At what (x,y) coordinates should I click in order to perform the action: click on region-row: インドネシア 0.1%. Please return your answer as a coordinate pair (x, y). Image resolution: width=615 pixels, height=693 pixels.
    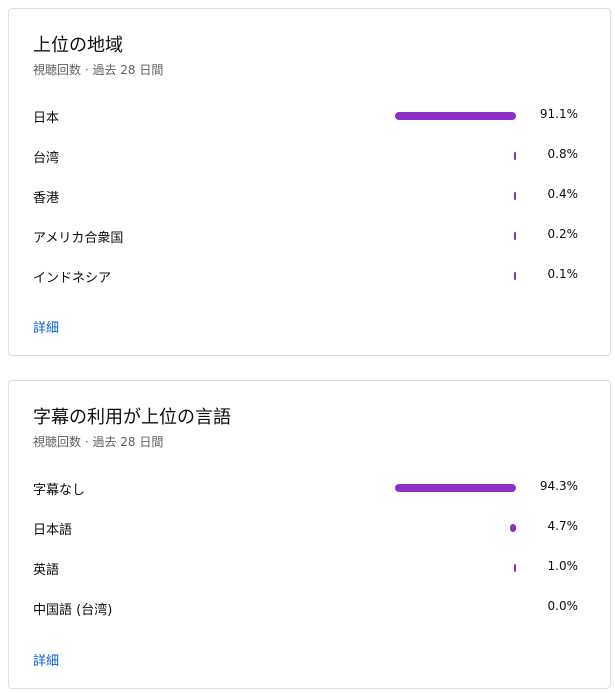
    Looking at the image, I should click on (309, 276).